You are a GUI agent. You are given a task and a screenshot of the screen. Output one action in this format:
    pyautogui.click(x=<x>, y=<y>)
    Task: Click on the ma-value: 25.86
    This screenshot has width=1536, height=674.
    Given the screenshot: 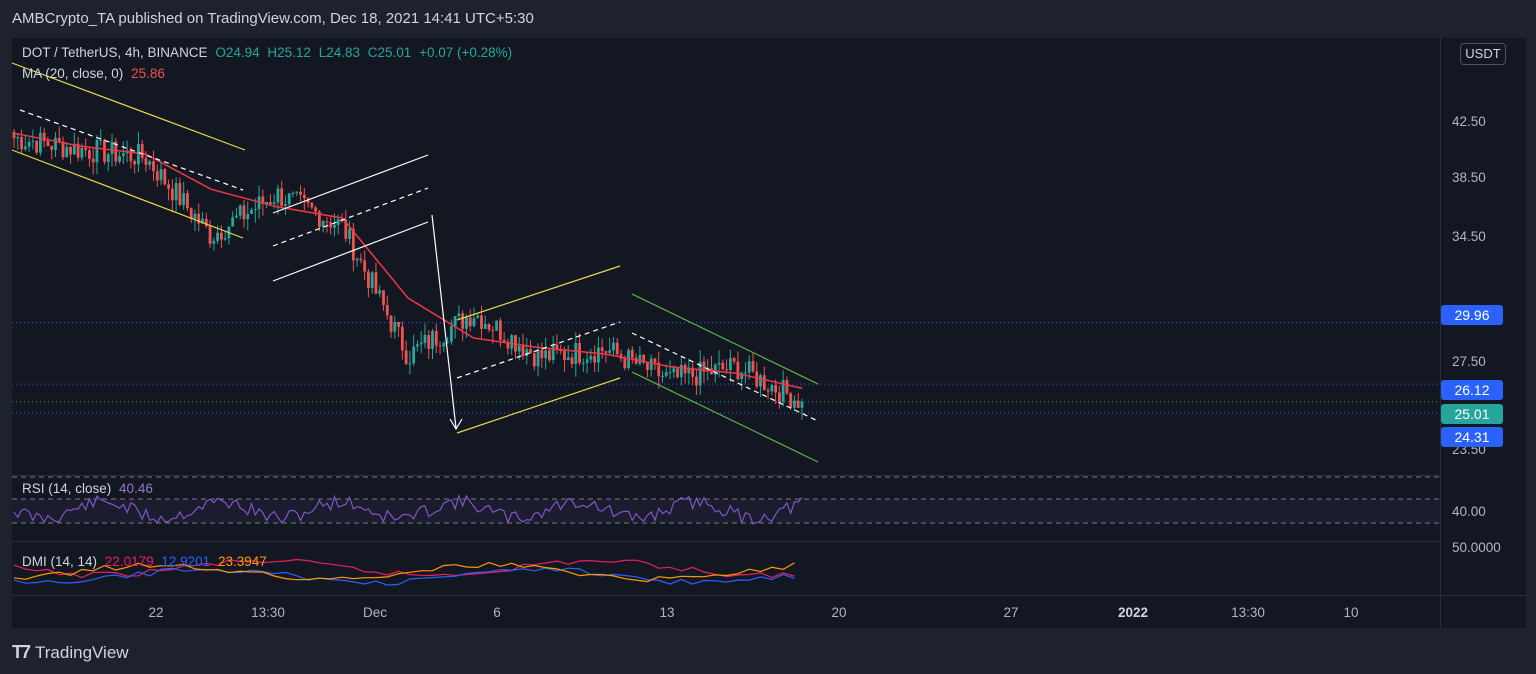 What is the action you would take?
    pyautogui.click(x=148, y=73)
    